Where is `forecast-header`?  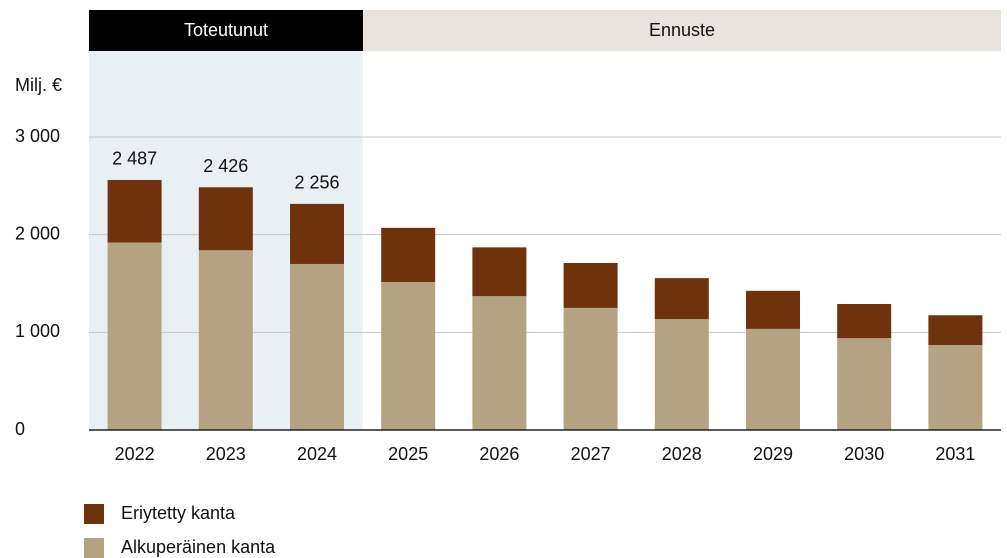 forecast-header is located at coordinates (682, 30).